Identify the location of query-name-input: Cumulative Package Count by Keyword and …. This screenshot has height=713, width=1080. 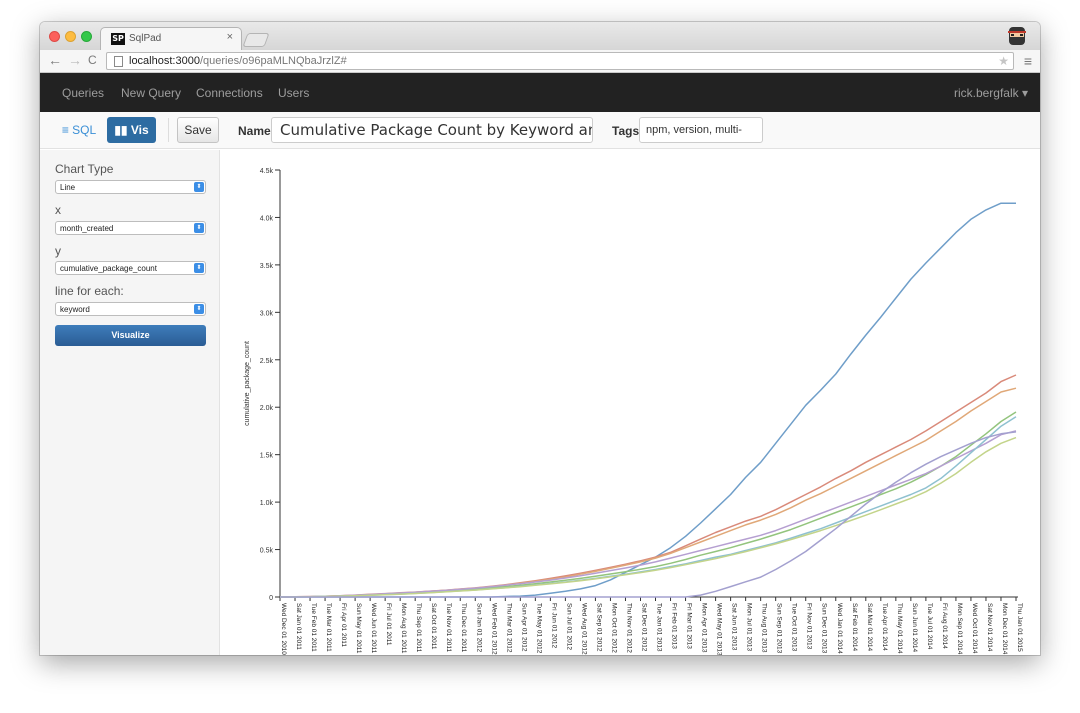
(432, 130).